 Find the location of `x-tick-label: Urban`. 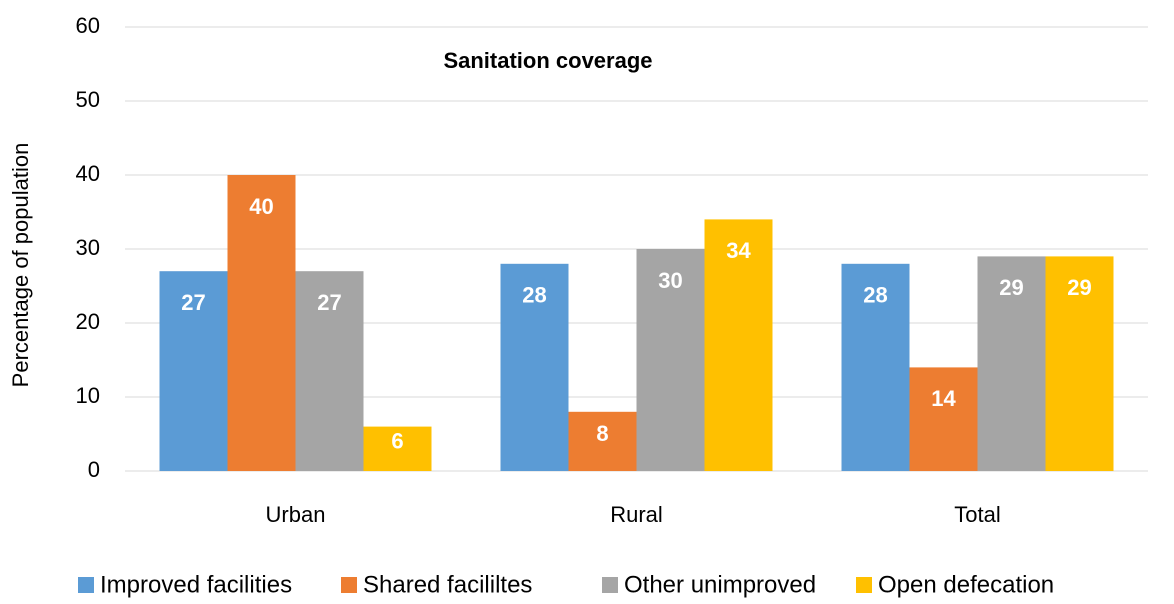

x-tick-label: Urban is located at coordinates (296, 514).